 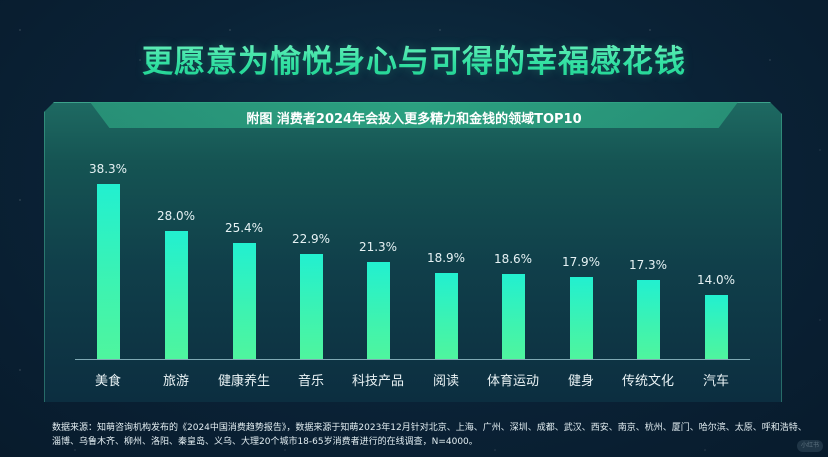 I want to click on bar-group: 18.9%, so click(x=446, y=305).